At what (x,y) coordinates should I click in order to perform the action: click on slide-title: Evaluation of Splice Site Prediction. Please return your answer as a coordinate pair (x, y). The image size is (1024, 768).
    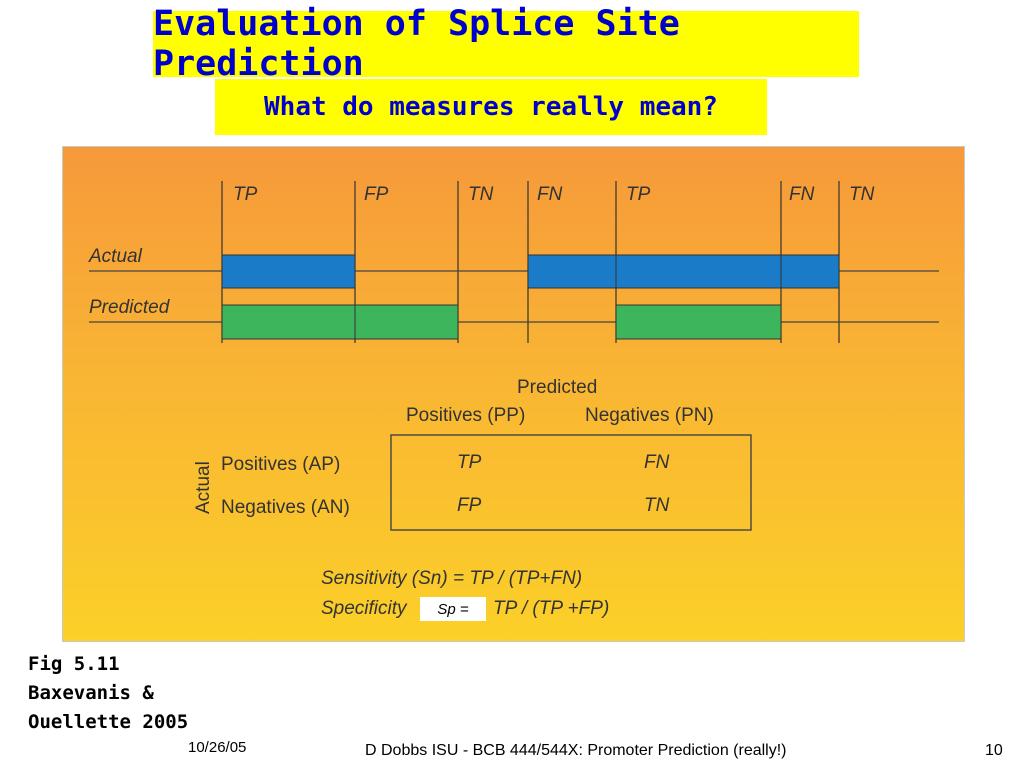
    Looking at the image, I should click on (416, 44).